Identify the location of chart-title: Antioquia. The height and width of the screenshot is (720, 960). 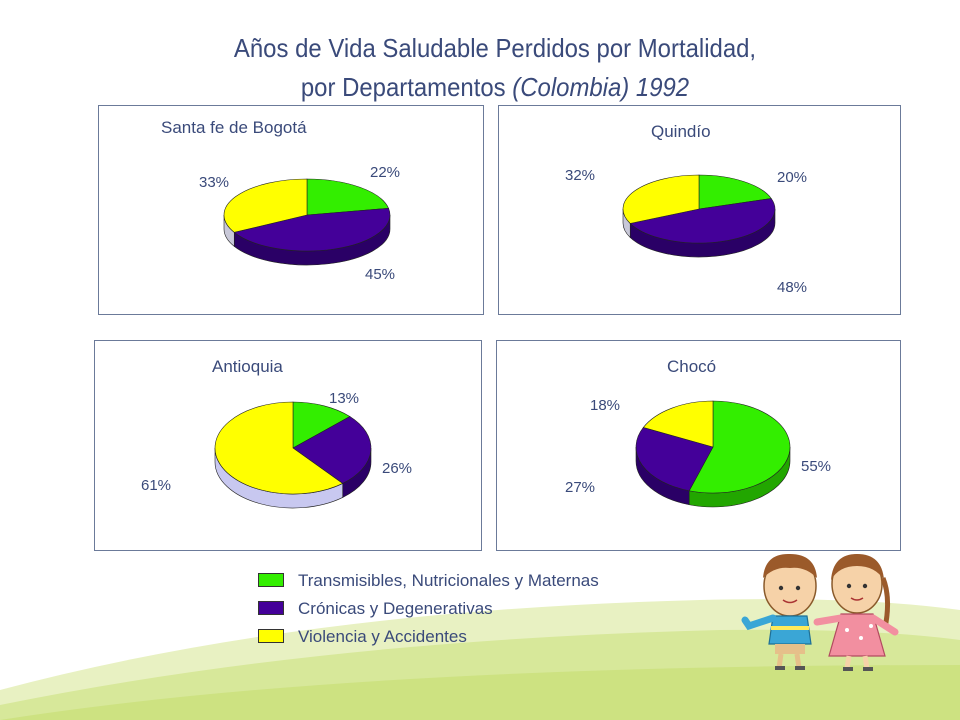
(247, 366).